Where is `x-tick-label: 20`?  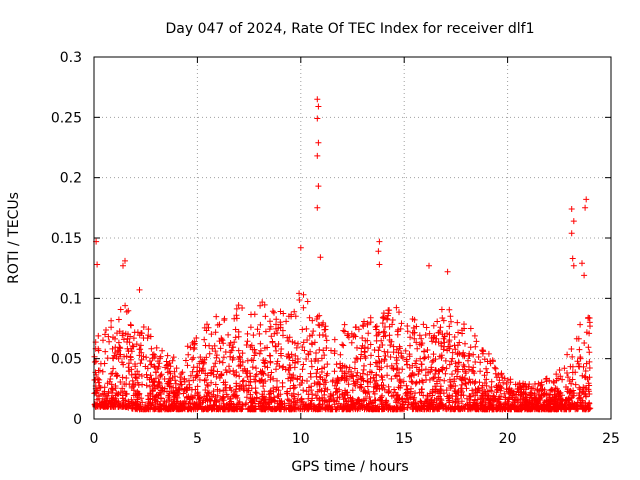 x-tick-label: 20 is located at coordinates (508, 439).